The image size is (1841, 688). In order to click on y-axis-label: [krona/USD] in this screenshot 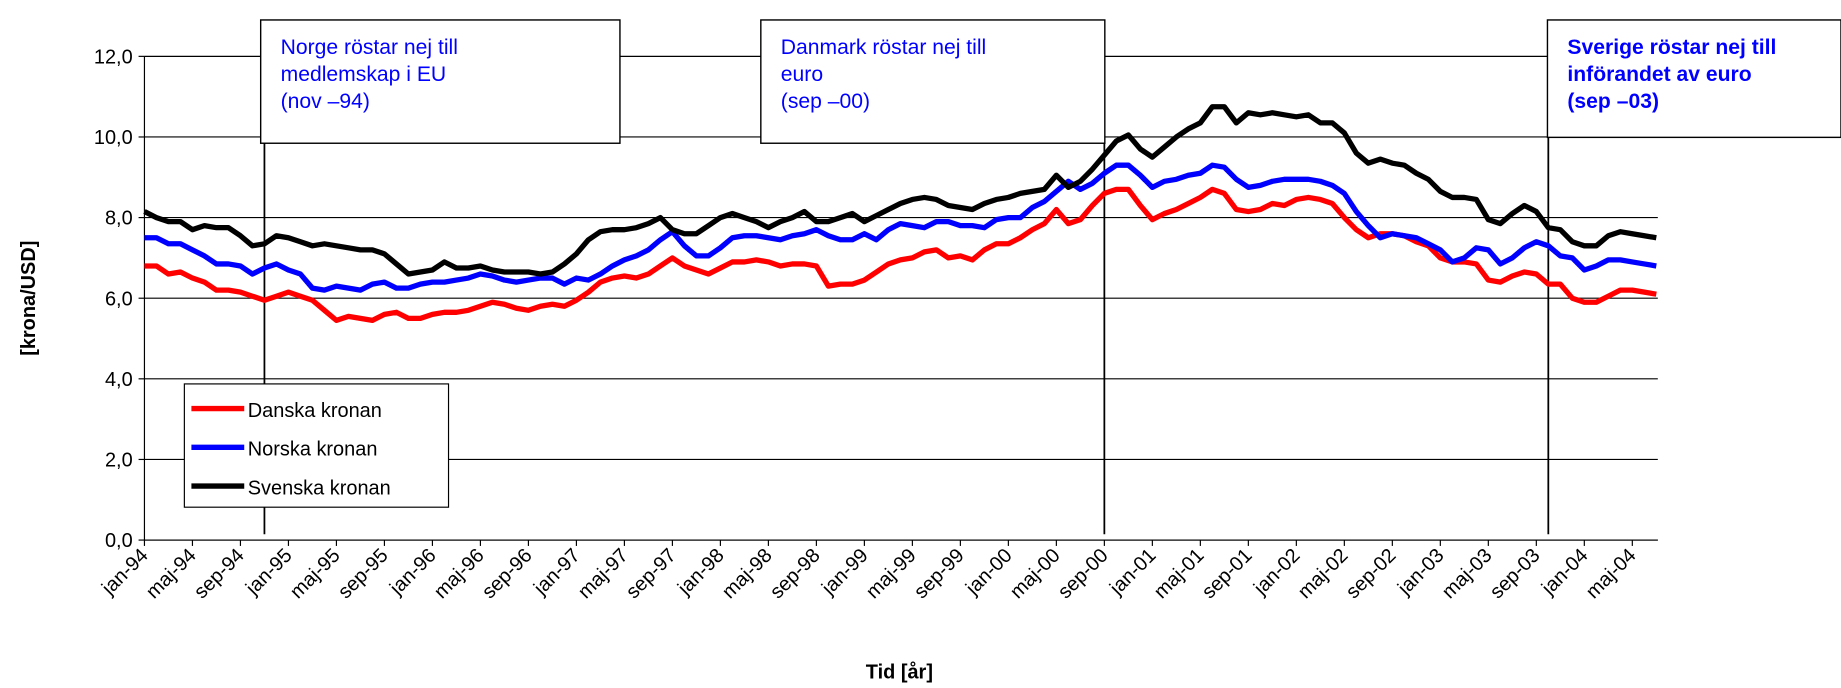, I will do `click(29, 298)`.